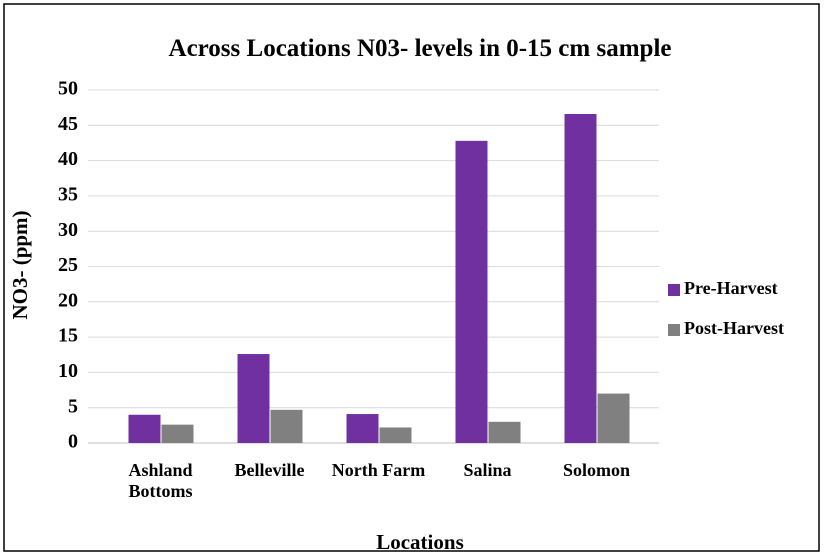 The height and width of the screenshot is (556, 824). I want to click on y-tick-label: 40, so click(68, 159).